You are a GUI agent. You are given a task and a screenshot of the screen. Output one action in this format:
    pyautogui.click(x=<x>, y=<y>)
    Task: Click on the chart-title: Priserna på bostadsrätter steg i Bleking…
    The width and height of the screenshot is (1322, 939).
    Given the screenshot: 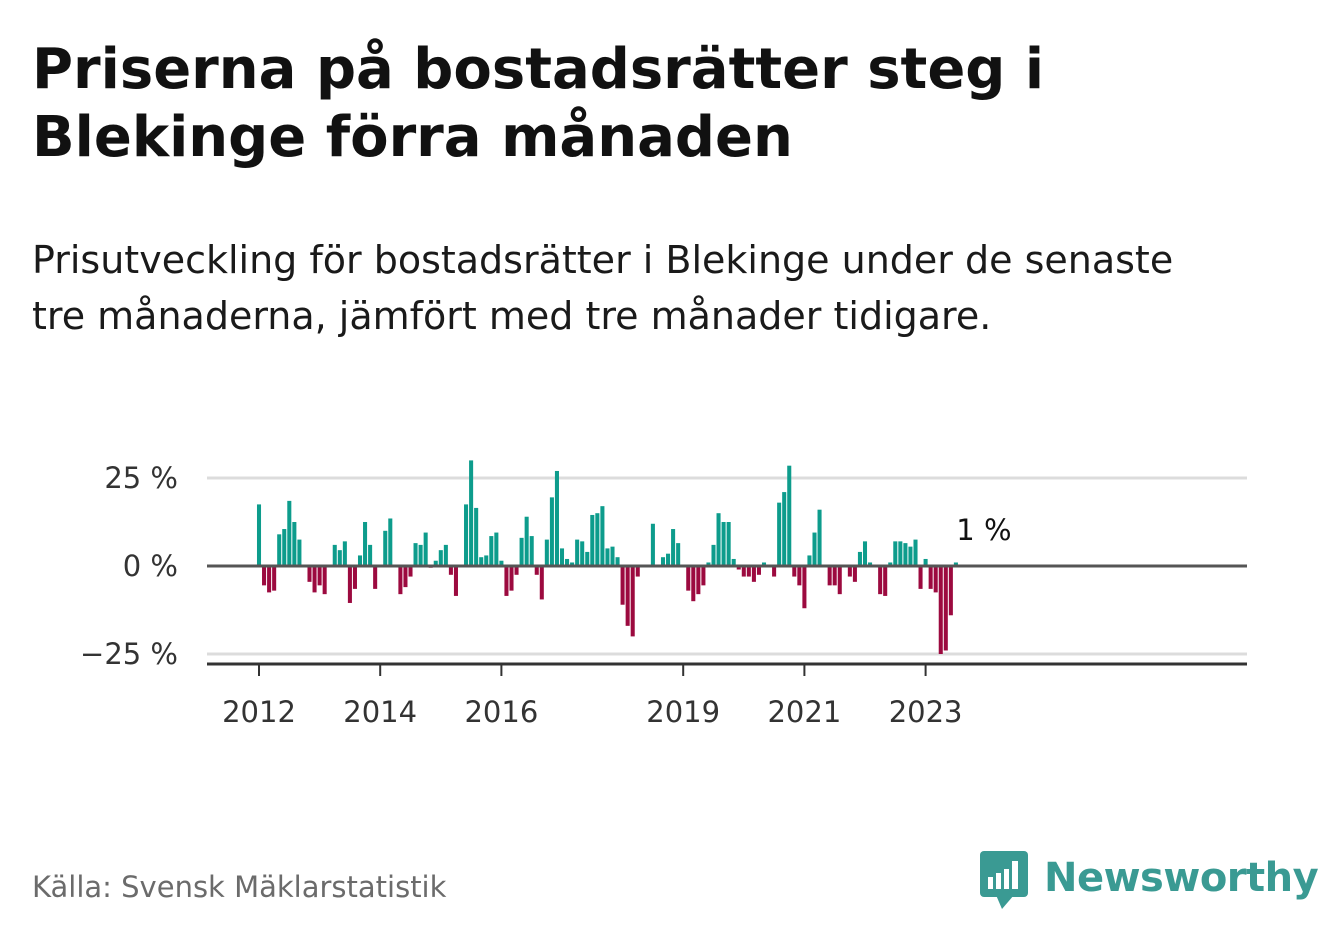 What is the action you would take?
    pyautogui.click(x=538, y=103)
    